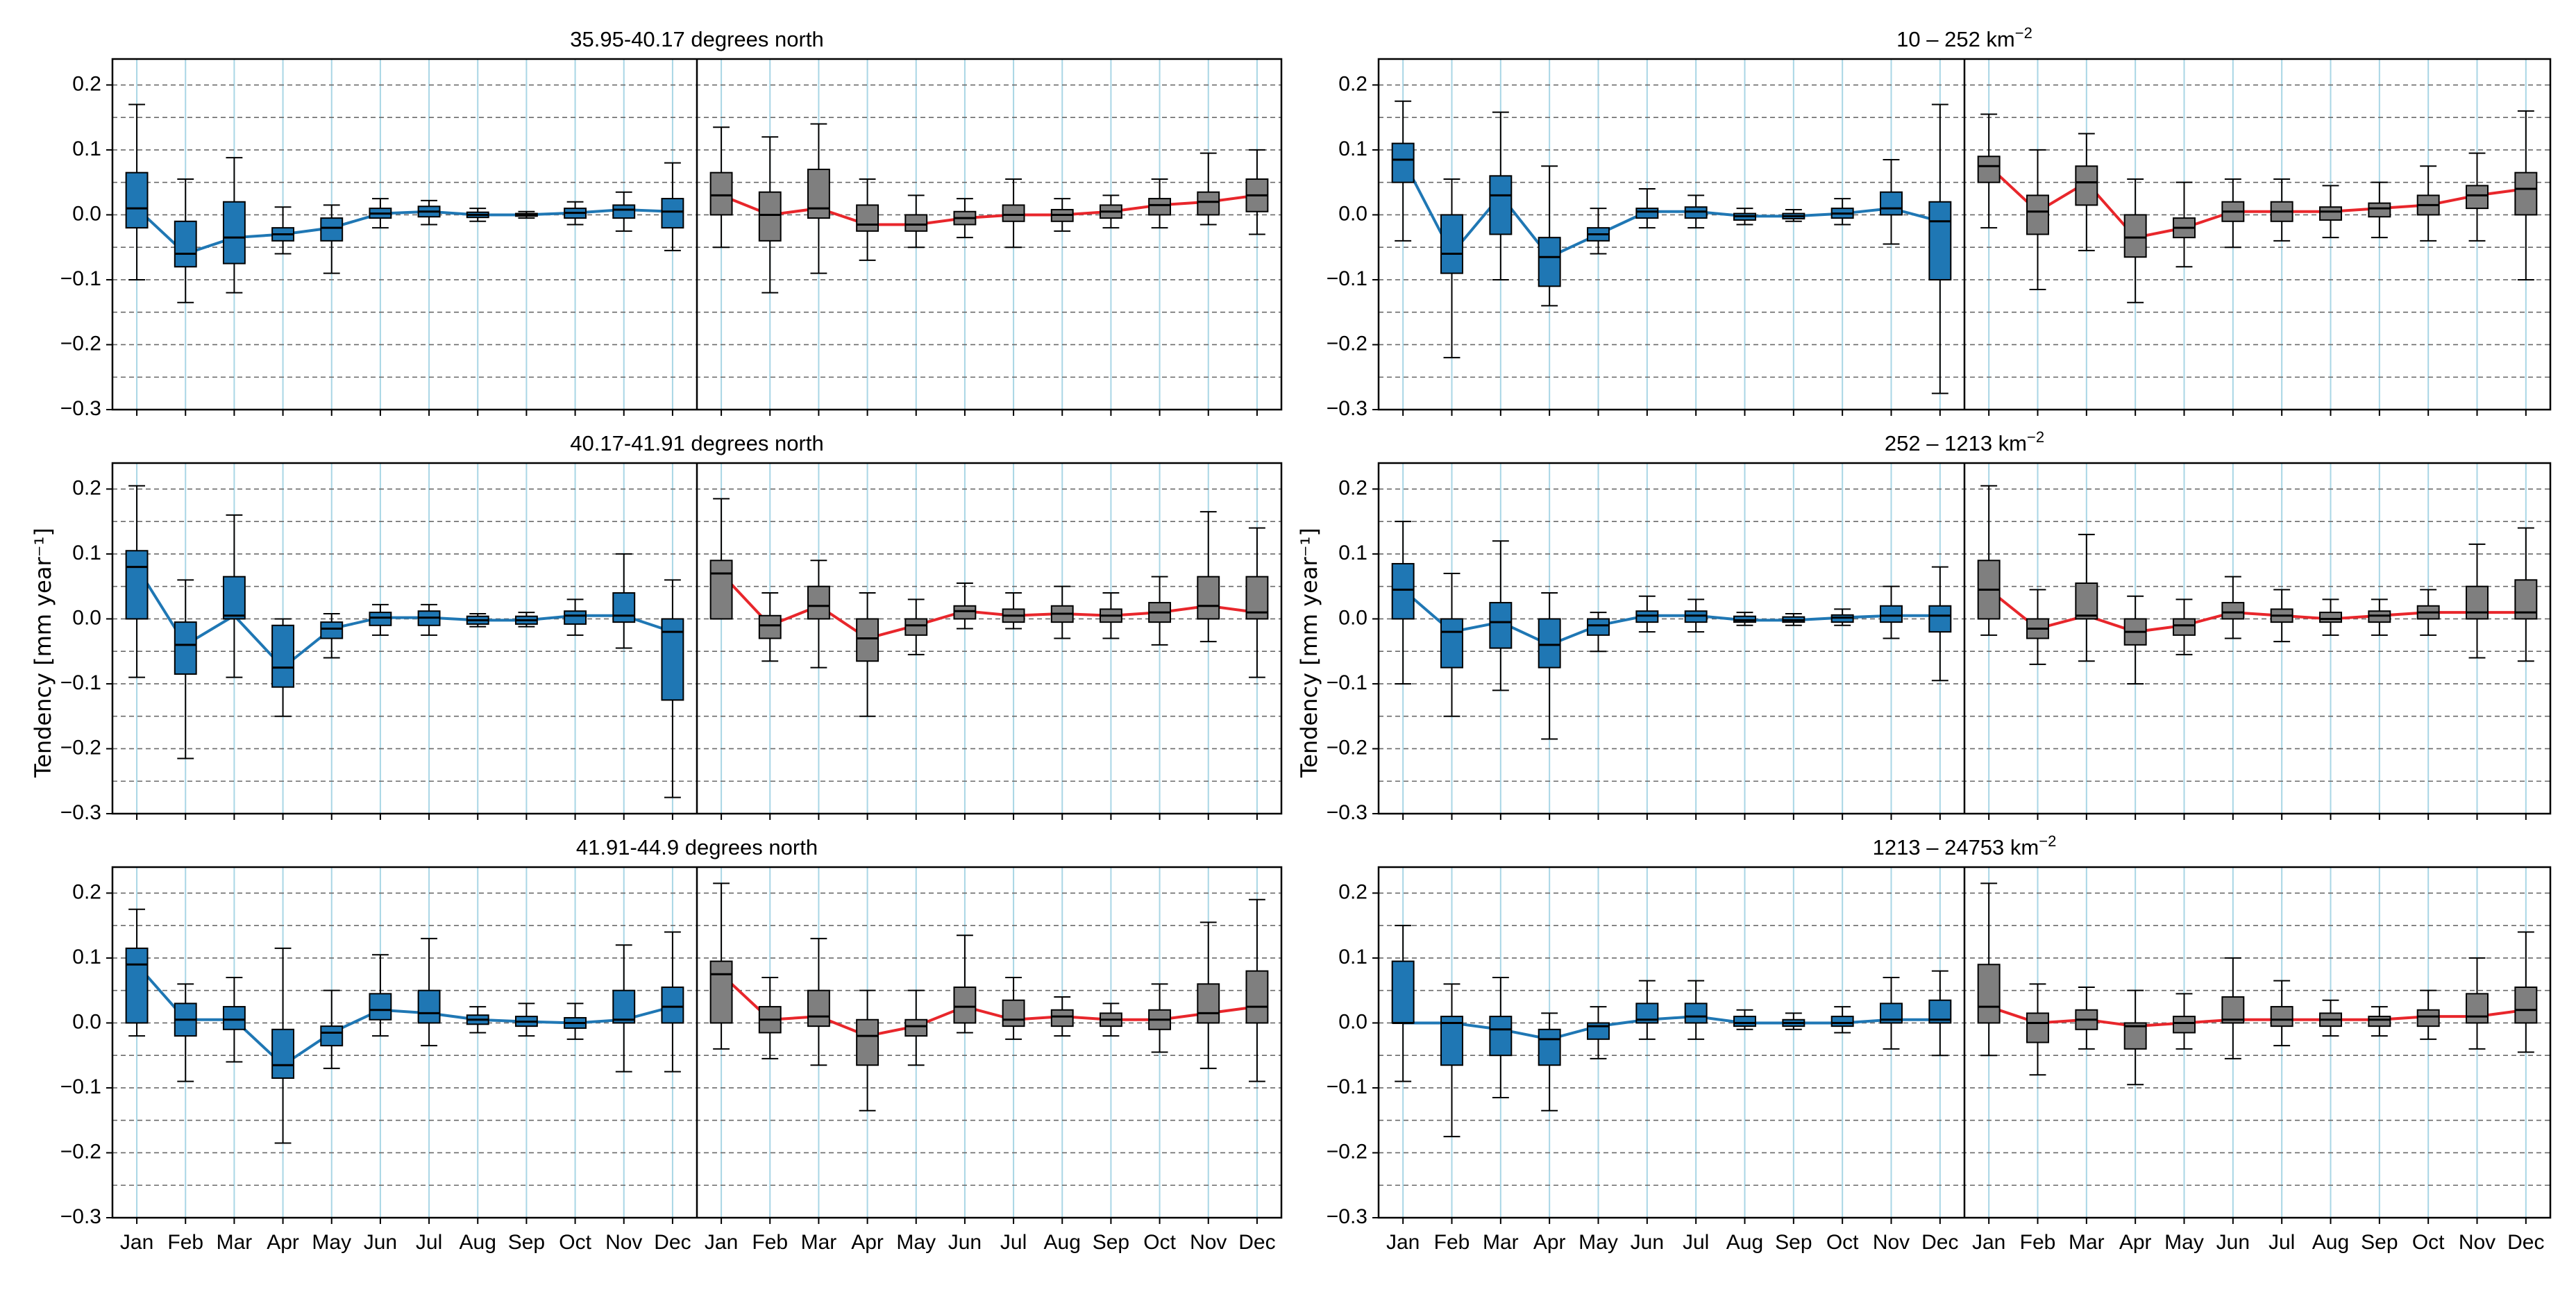 The width and height of the screenshot is (2576, 1292). Describe the element at coordinates (283, 1242) in the screenshot. I see `x-tick-label: Apr` at that location.